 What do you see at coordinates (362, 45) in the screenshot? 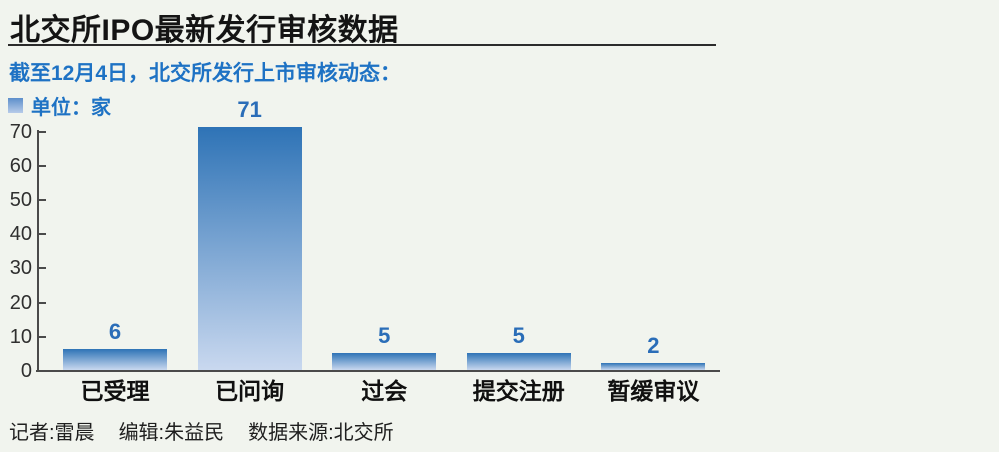
I see `title-underline` at bounding box center [362, 45].